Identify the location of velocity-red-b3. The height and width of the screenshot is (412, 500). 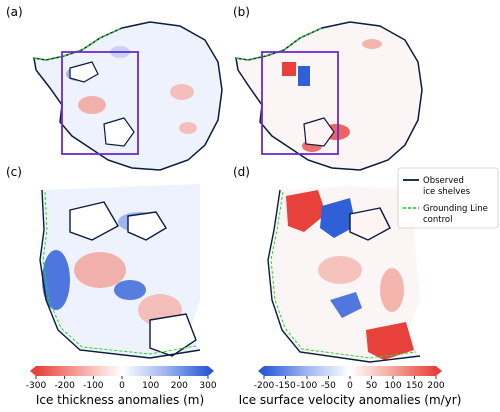
(372, 44).